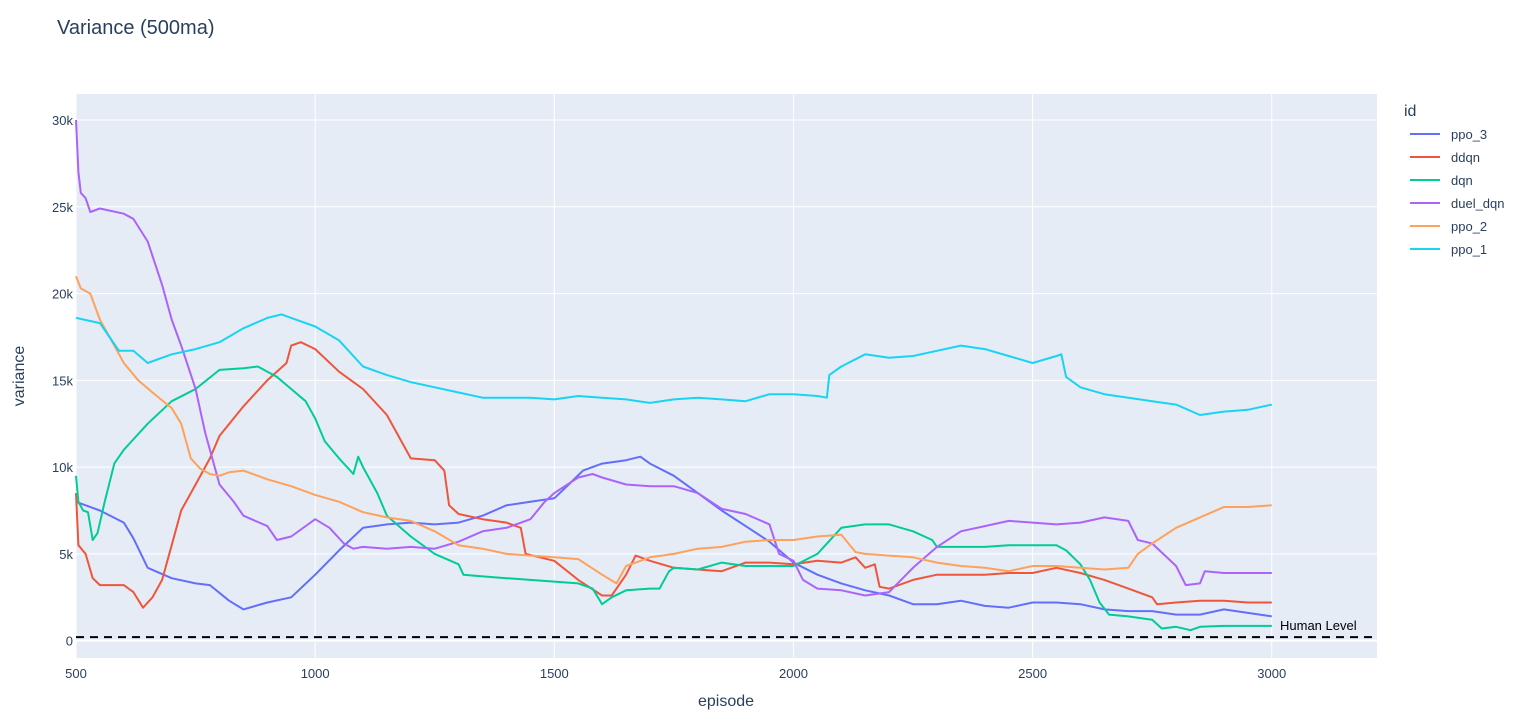 The width and height of the screenshot is (1527, 721). Describe the element at coordinates (1032, 673) in the screenshot. I see `x-tick-label: 2500` at that location.